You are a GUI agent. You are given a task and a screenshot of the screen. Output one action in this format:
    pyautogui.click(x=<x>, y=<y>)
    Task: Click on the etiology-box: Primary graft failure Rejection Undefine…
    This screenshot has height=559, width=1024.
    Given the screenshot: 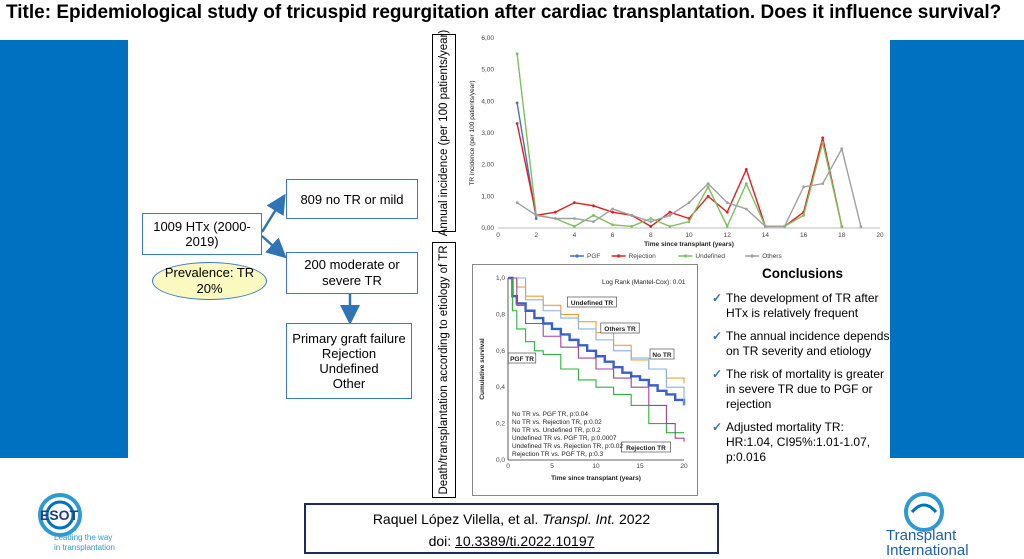 What is the action you would take?
    pyautogui.click(x=349, y=361)
    